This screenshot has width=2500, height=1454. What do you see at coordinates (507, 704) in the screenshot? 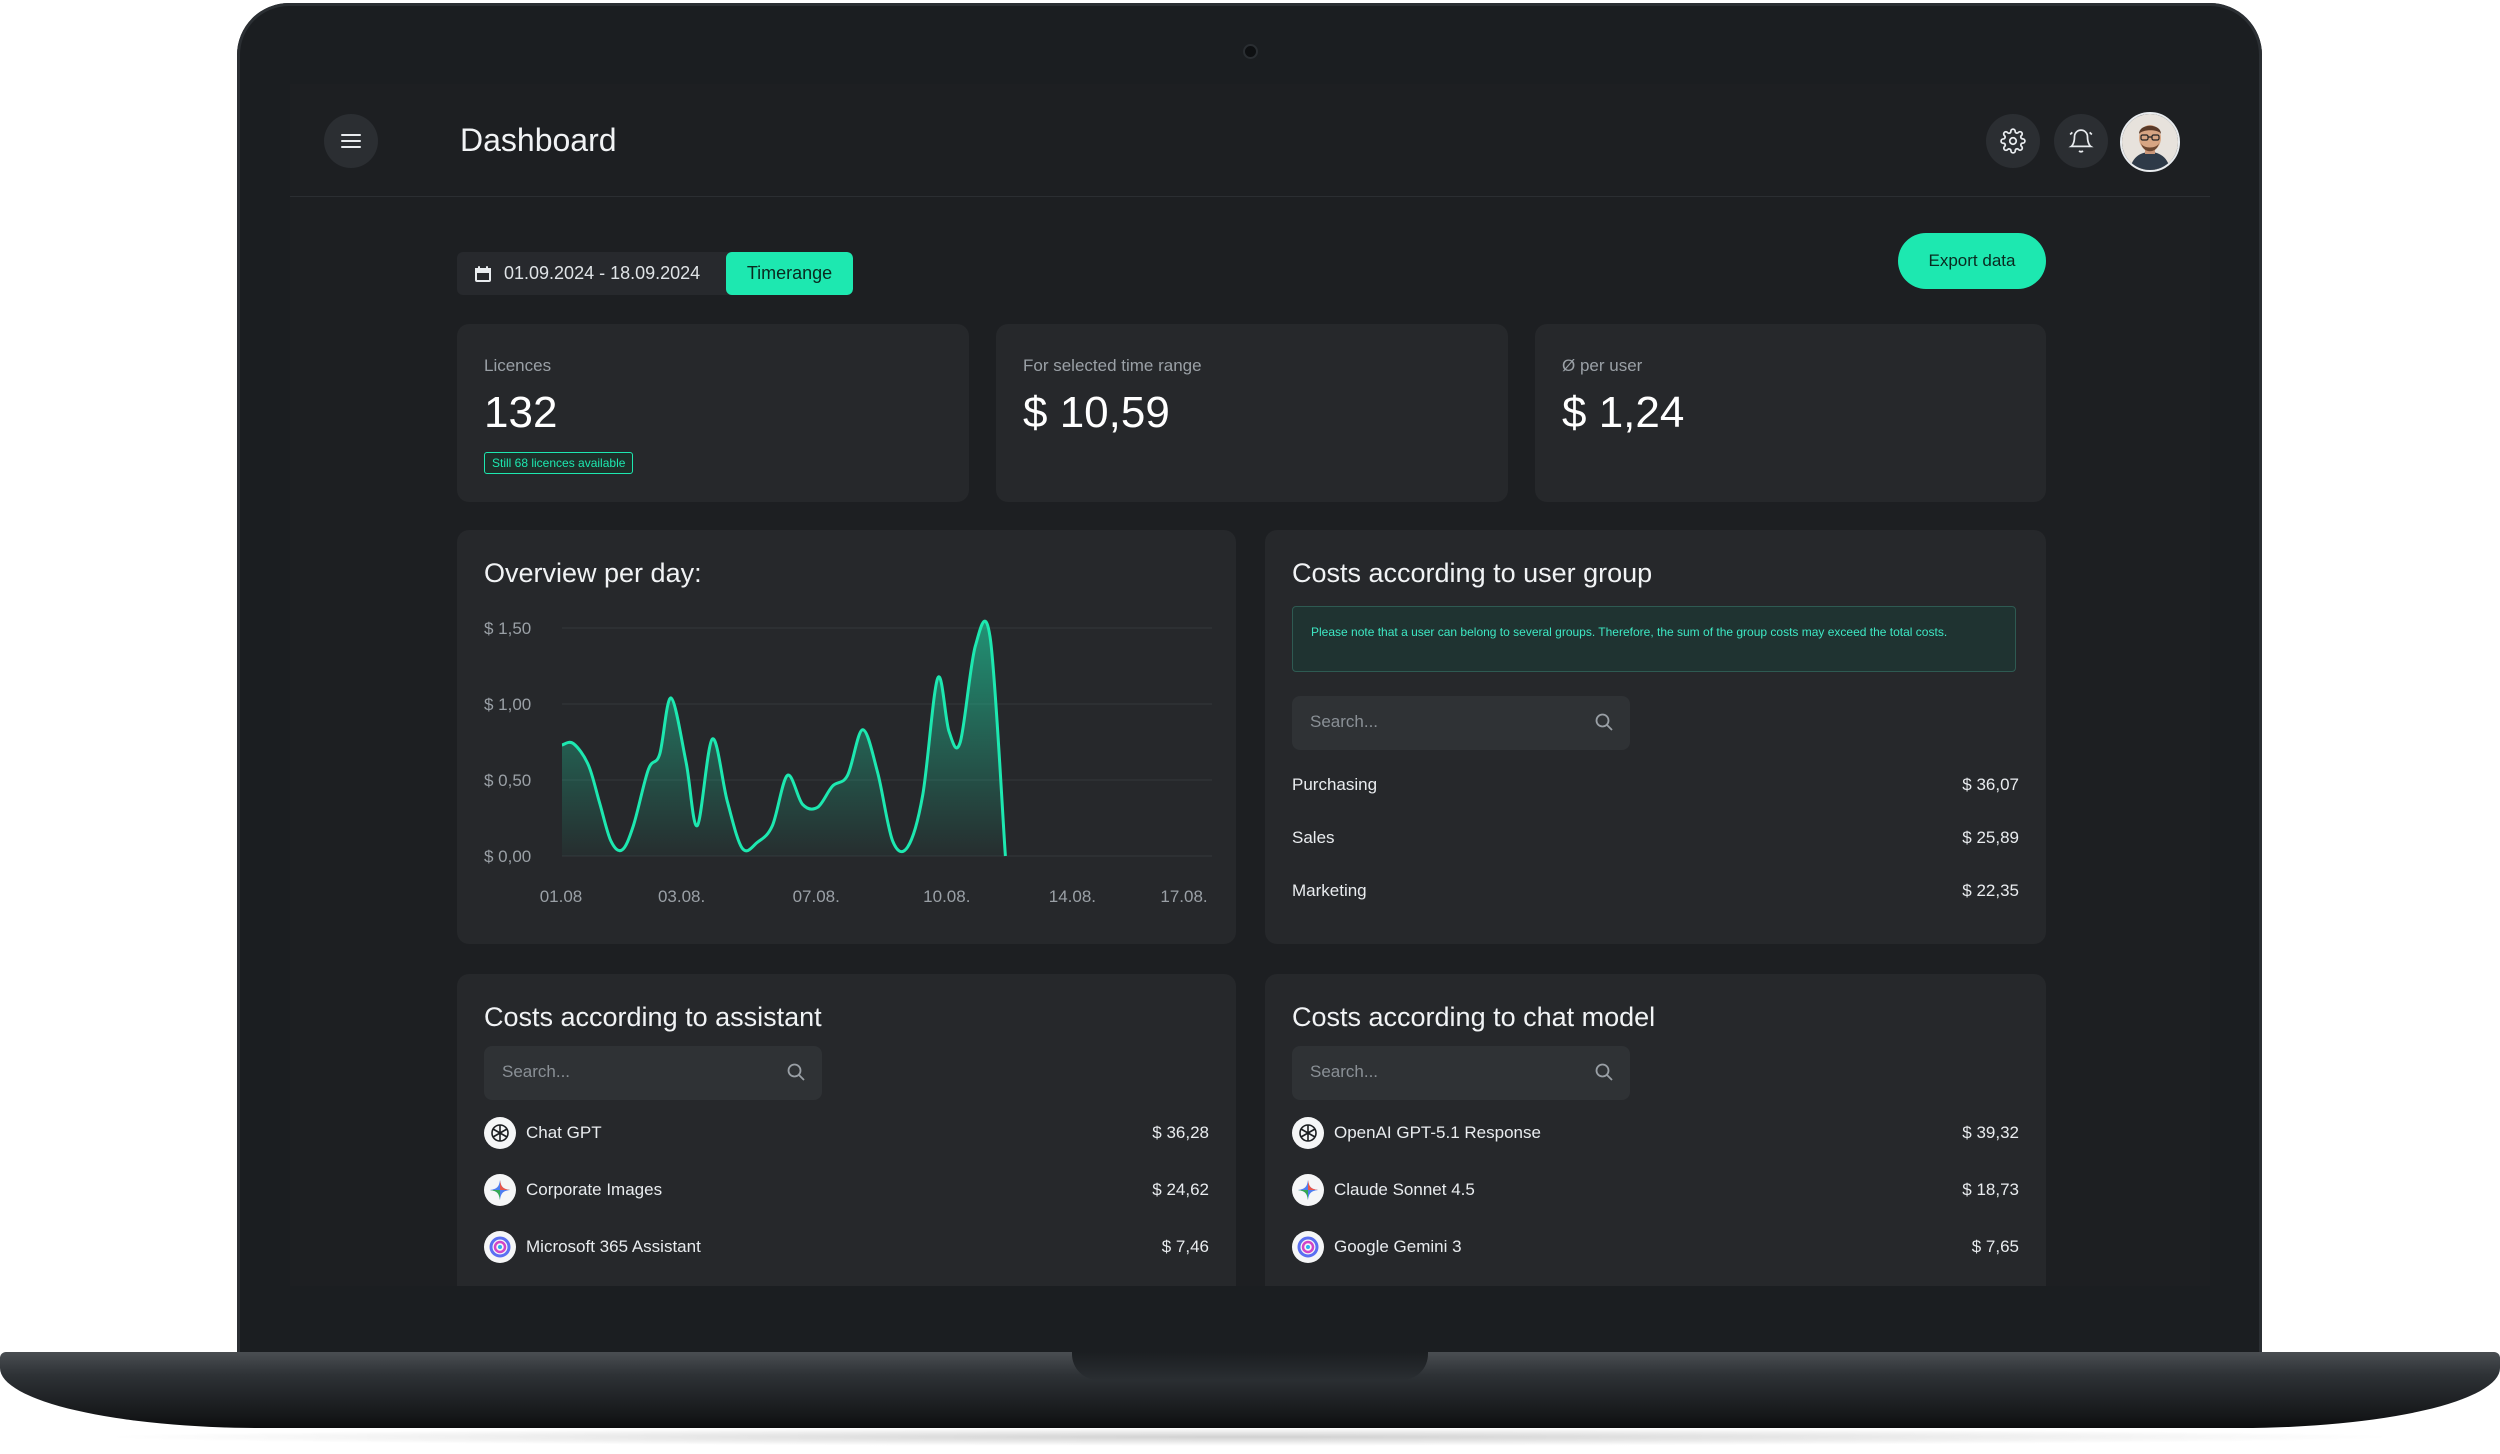
I see `y-tick-label: $ 1,00` at bounding box center [507, 704].